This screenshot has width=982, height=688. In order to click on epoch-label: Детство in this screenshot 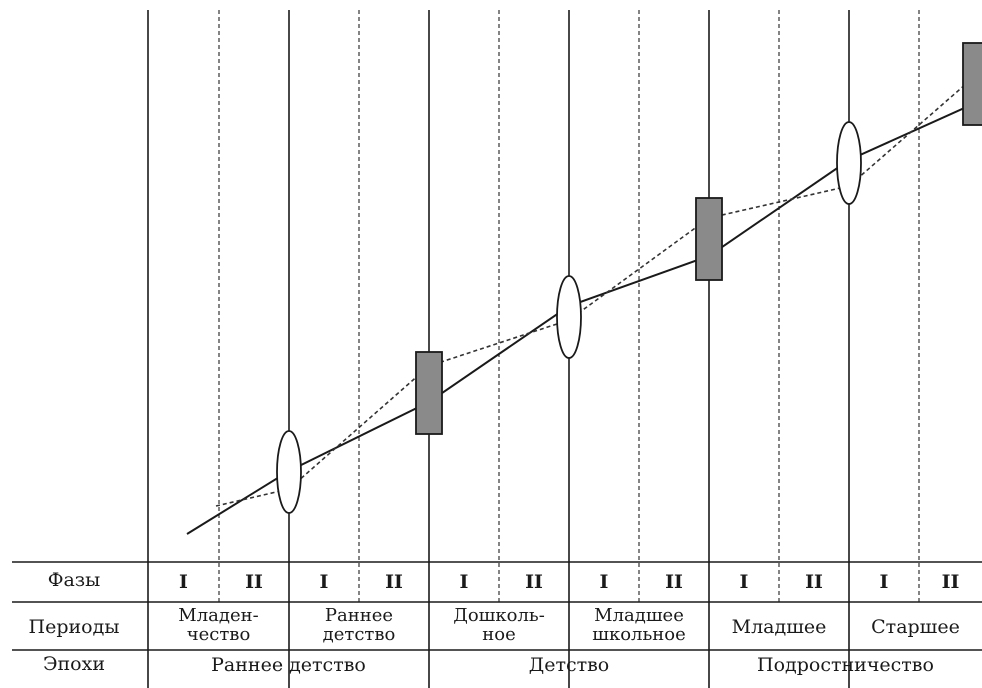, I will do `click(569, 665)`.